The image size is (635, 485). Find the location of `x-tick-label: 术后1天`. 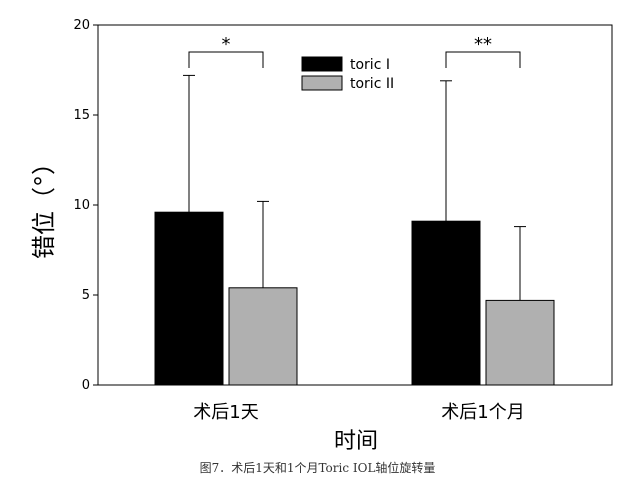

x-tick-label: 术后1天 is located at coordinates (225, 412).